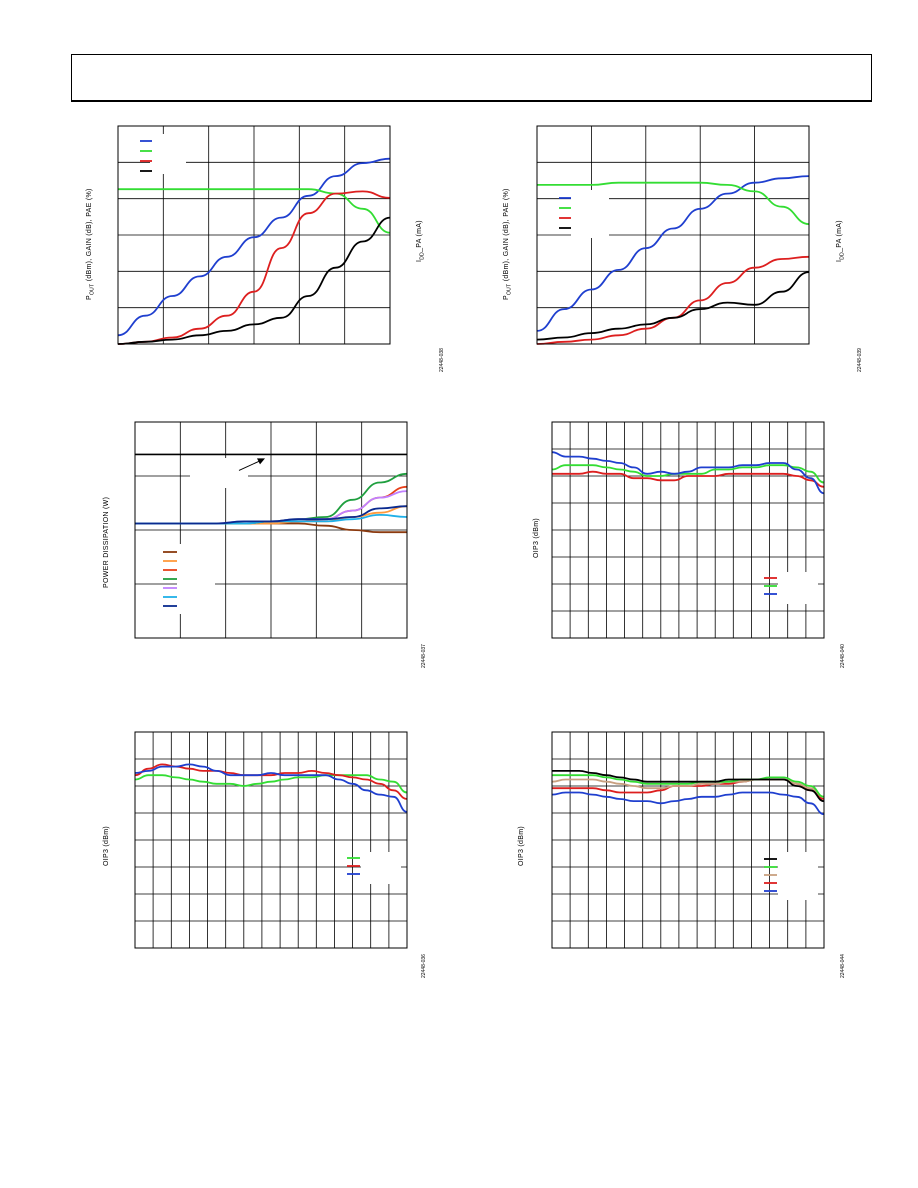 This screenshot has height=1188, width=918. What do you see at coordinates (419, 260) in the screenshot?
I see `y2label-chart0-i: I` at bounding box center [419, 260].